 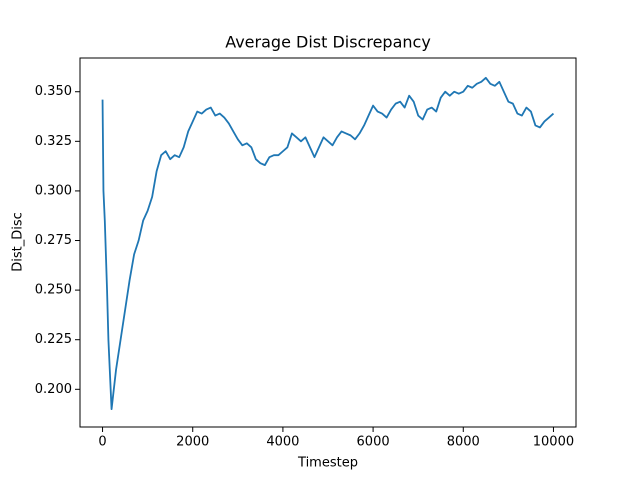 What do you see at coordinates (53, 91) in the screenshot?
I see `y-tick-label: 0.350` at bounding box center [53, 91].